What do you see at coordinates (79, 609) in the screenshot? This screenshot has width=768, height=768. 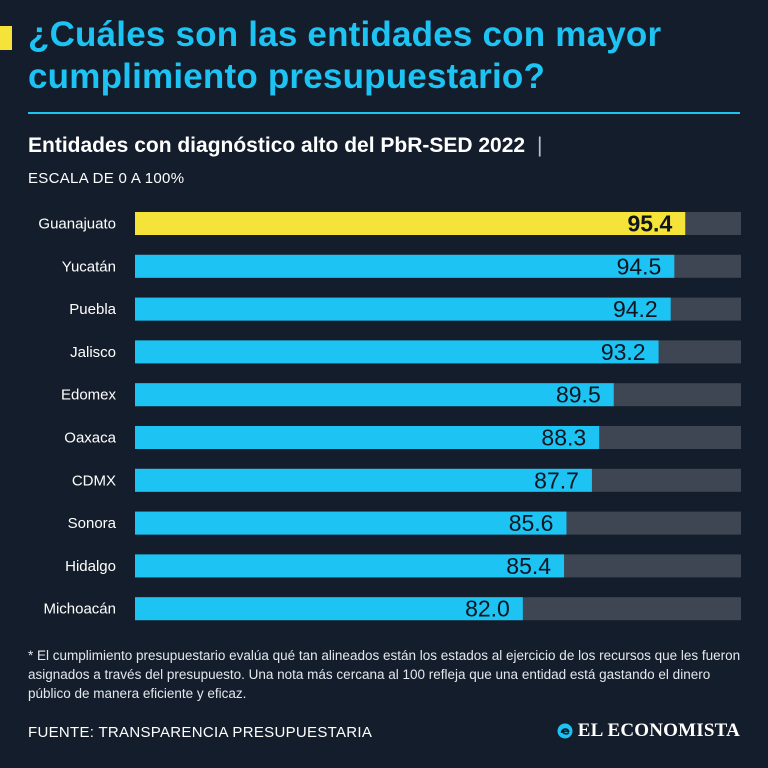 I see `category-label: Michoacán` at bounding box center [79, 609].